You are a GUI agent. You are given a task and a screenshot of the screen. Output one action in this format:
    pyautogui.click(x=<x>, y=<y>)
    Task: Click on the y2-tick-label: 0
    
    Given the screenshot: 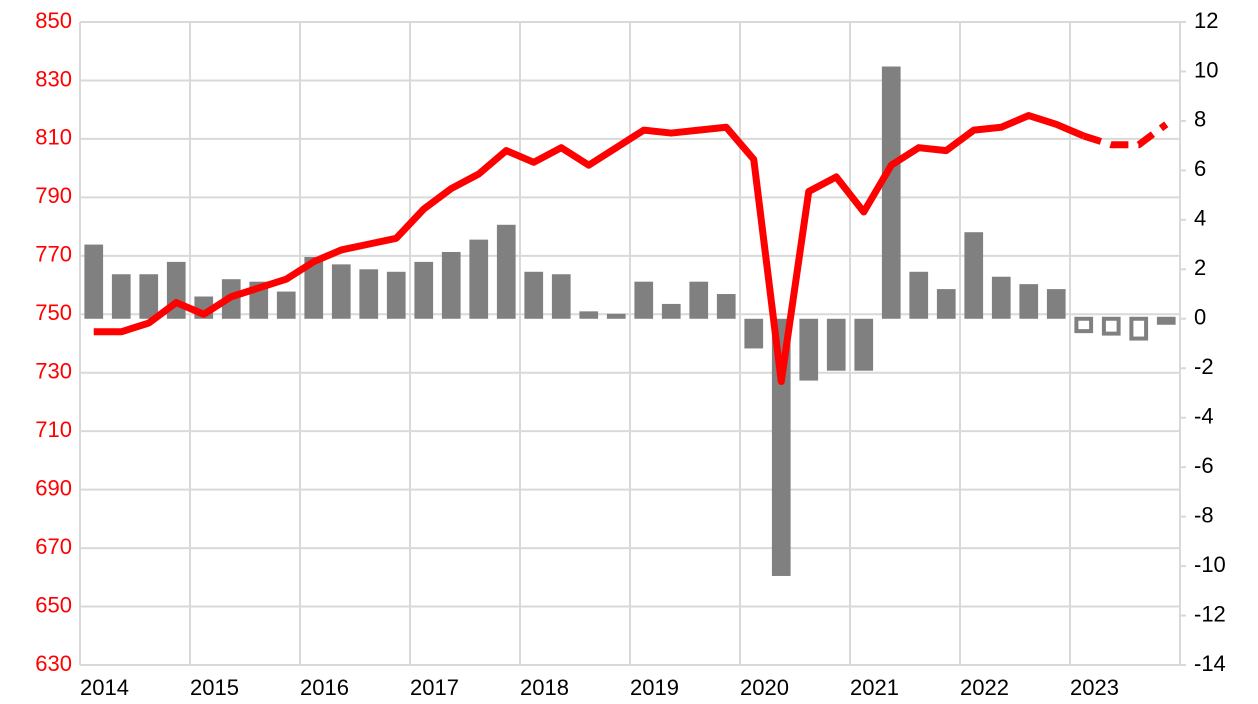 What is the action you would take?
    pyautogui.click(x=1200, y=317)
    